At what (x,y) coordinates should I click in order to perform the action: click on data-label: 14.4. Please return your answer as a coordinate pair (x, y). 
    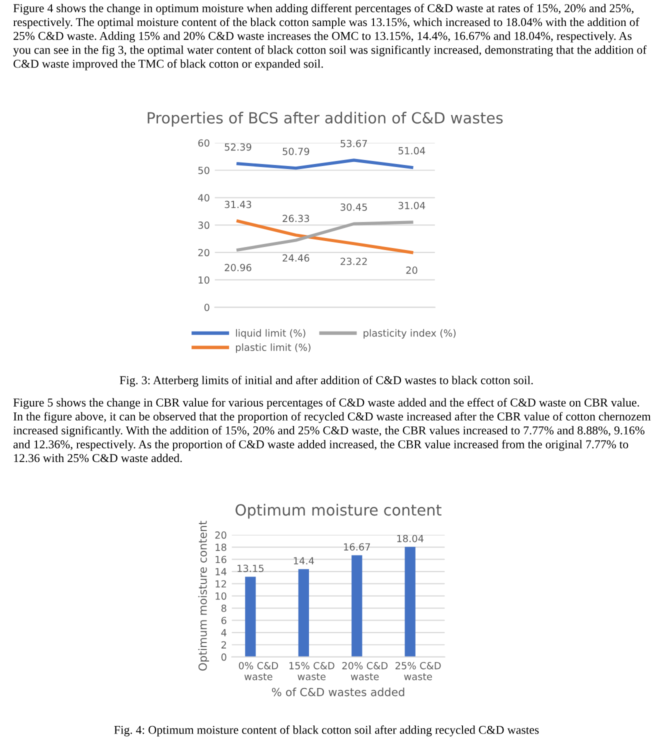
    Looking at the image, I should click on (304, 560).